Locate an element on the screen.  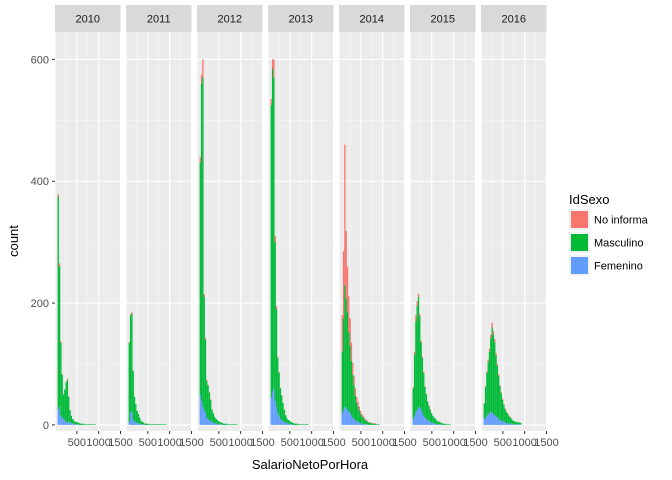
y-tick-label: 400 is located at coordinates (40, 182).